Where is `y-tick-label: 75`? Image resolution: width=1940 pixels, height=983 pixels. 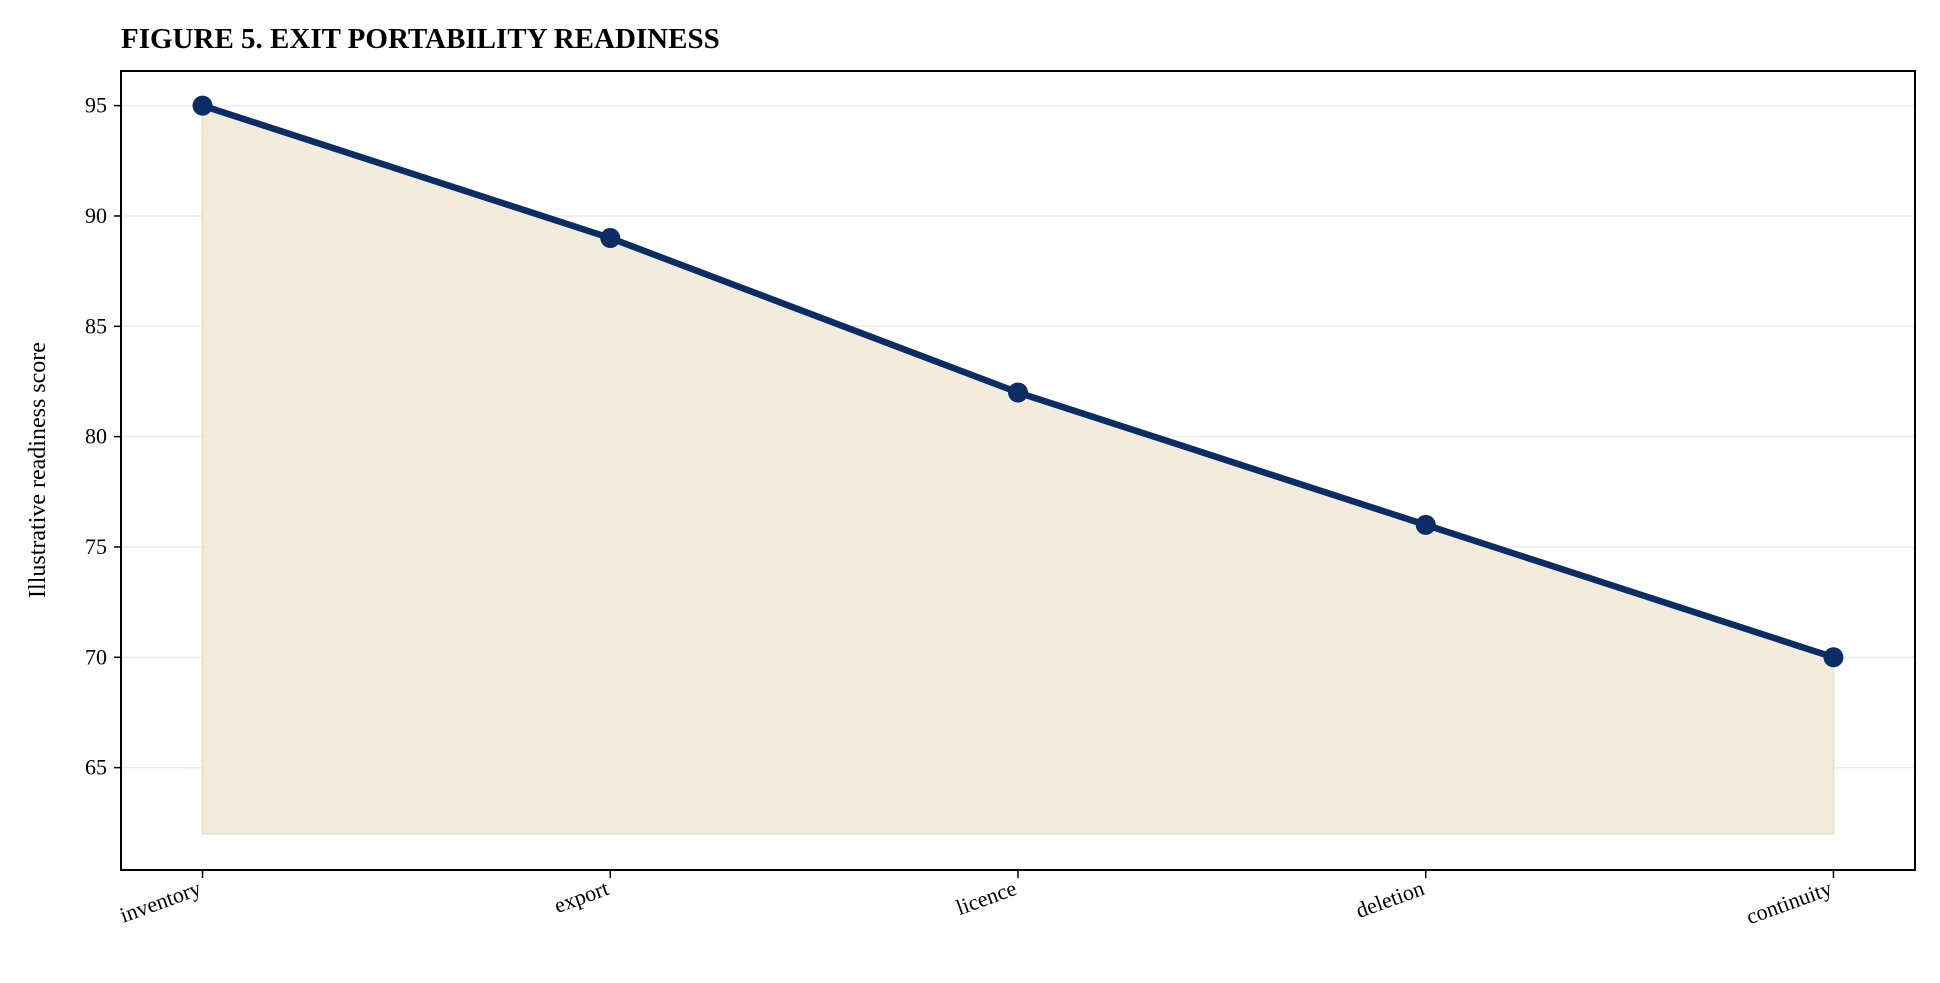 y-tick-label: 75 is located at coordinates (96, 546).